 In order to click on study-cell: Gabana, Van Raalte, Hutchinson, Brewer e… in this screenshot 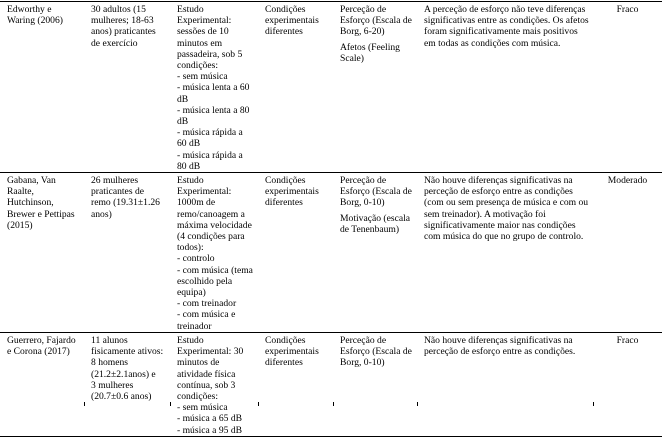, I will do `click(42, 252)`.